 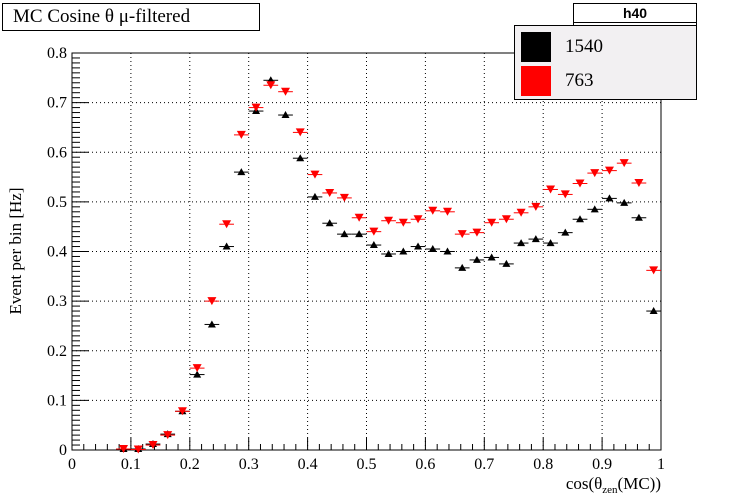 What do you see at coordinates (15, 251) in the screenshot?
I see `y-axis-label: Event per bin [Hz]` at bounding box center [15, 251].